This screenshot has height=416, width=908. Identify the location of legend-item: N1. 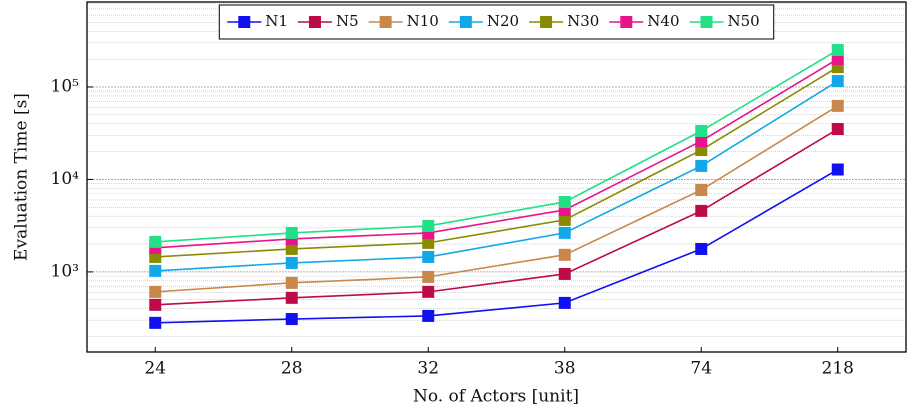
(257, 21).